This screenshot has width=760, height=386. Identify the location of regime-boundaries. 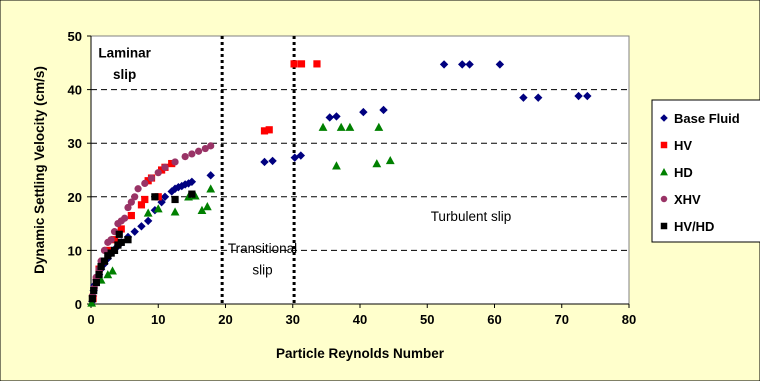
(258, 170).